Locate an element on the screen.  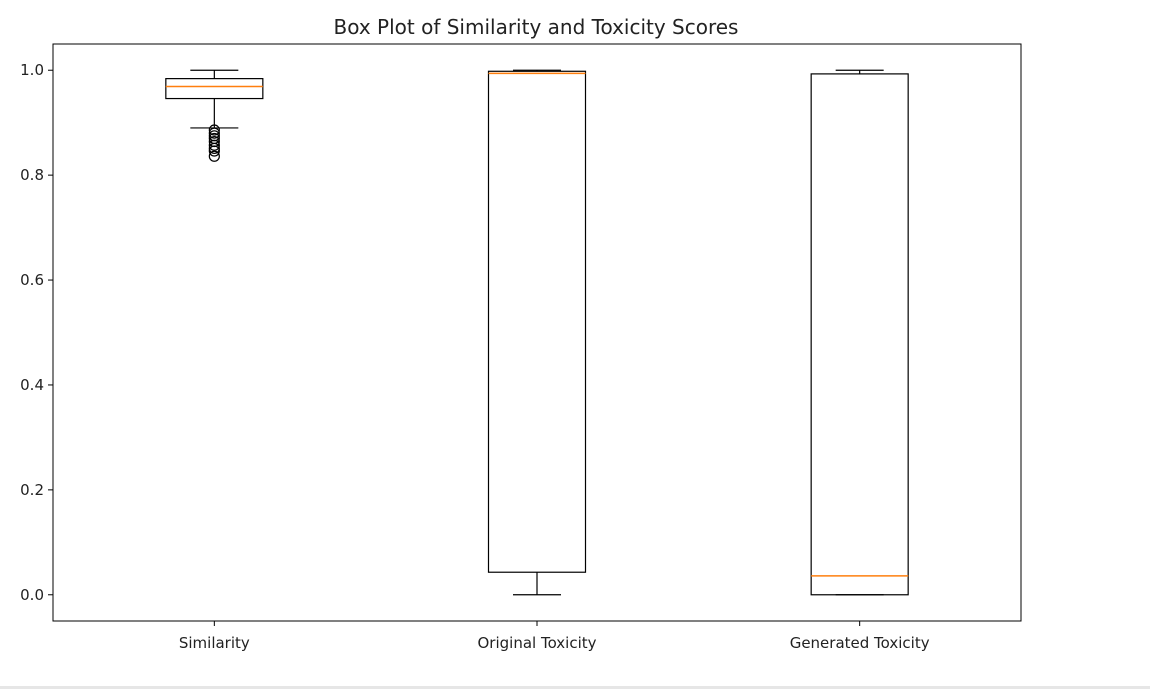
x-tick-label: Similarity is located at coordinates (214, 643).